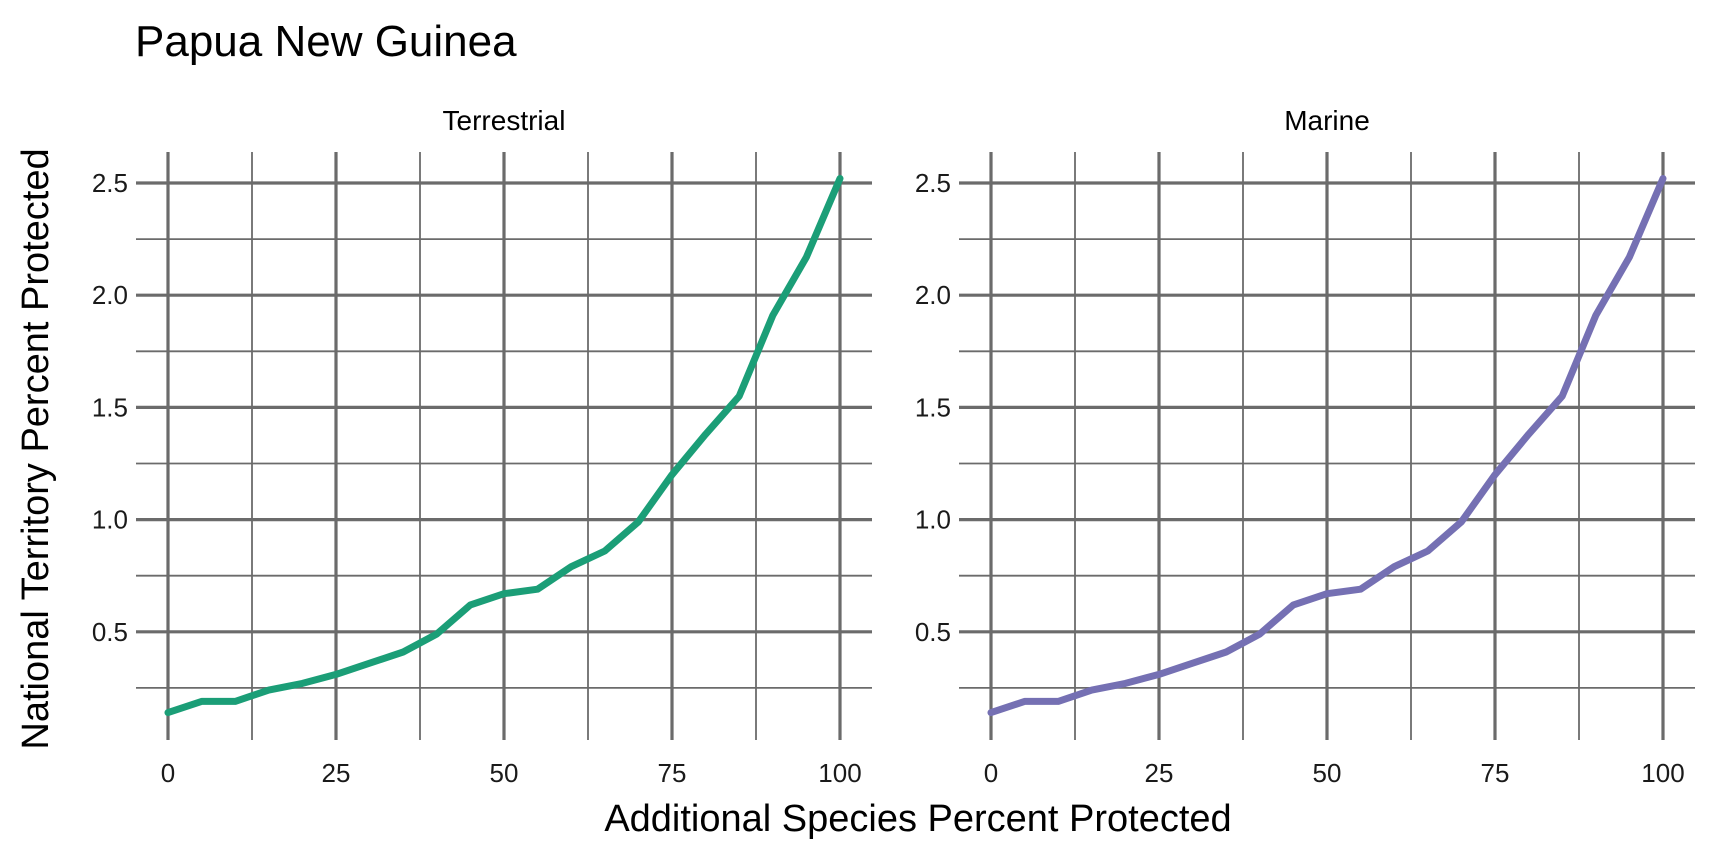 This screenshot has height=858, width=1716. I want to click on panel-title: Terrestrial, so click(504, 120).